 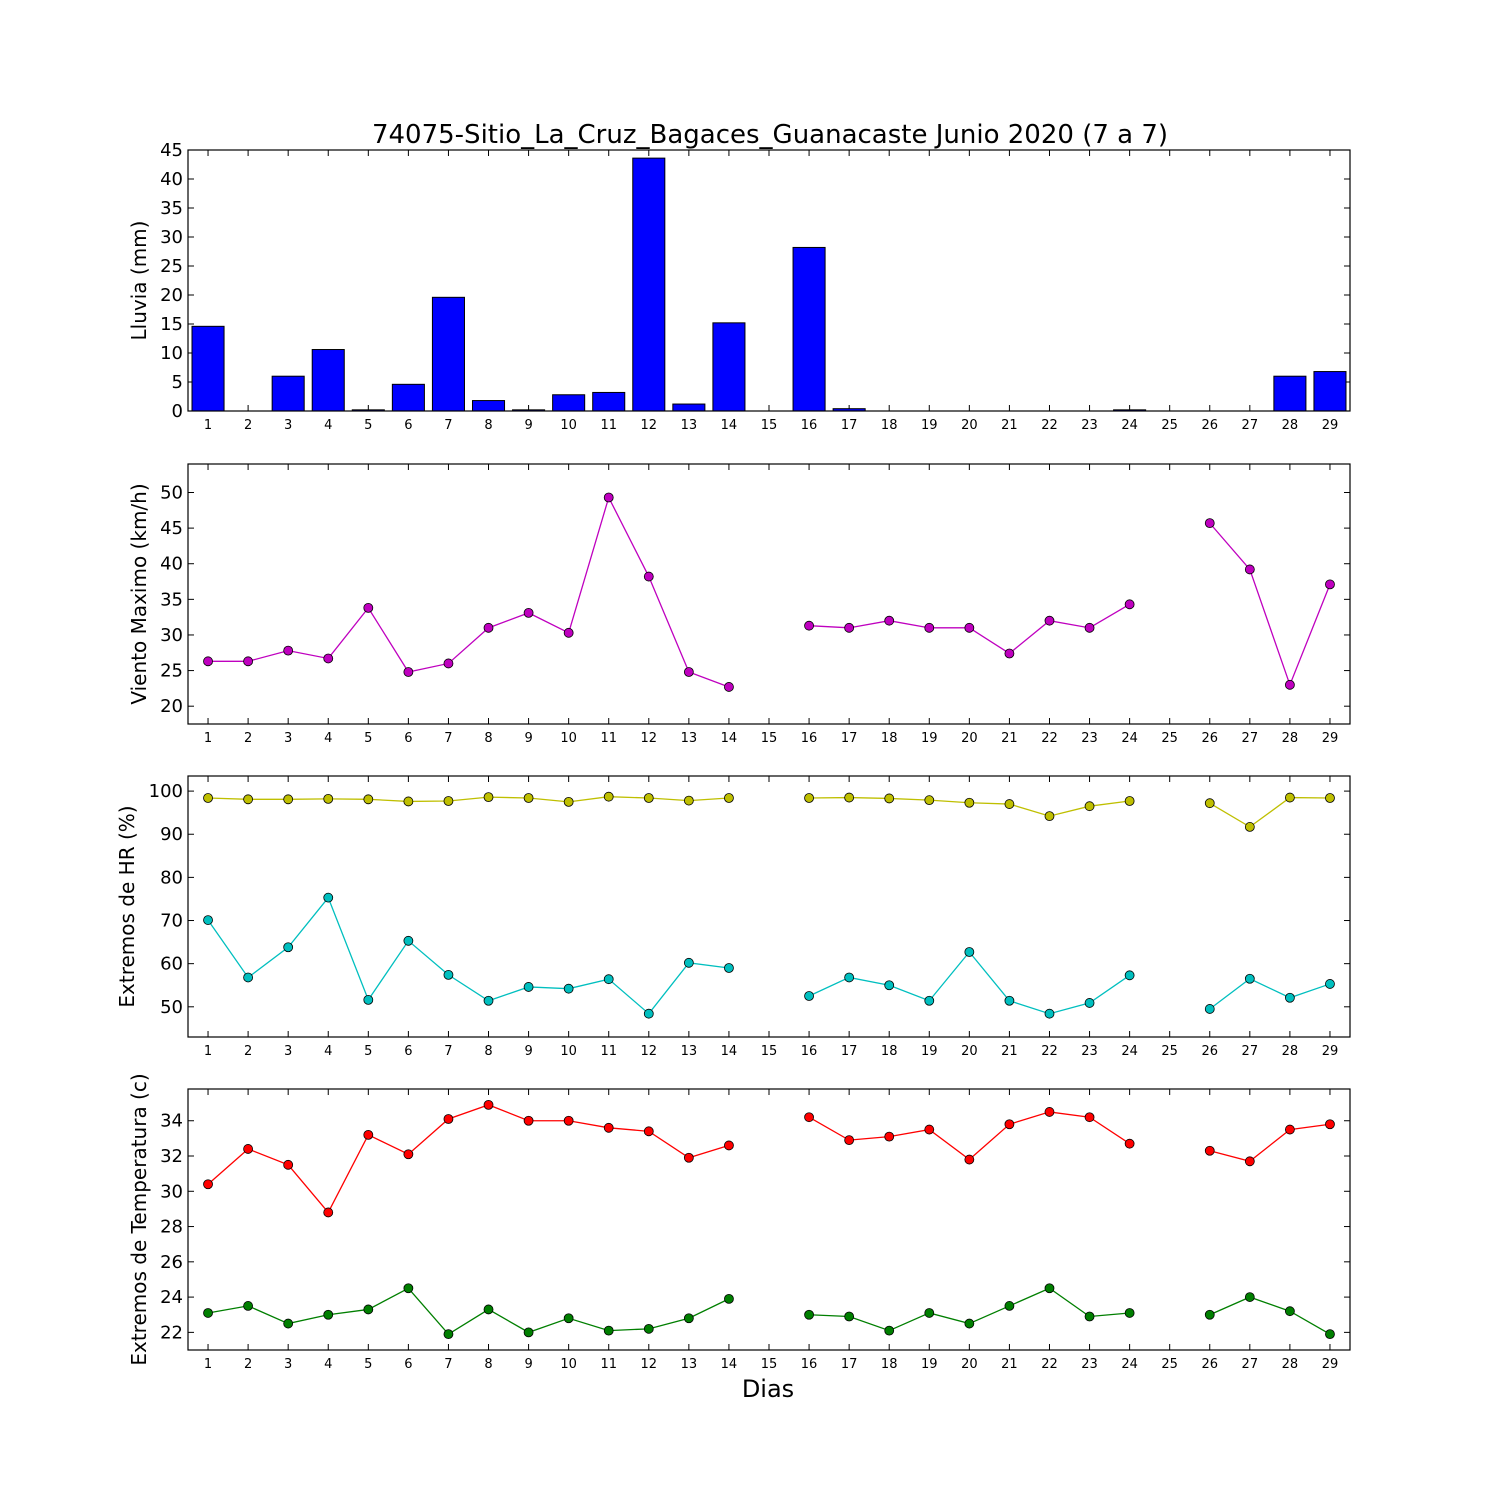 I want to click on panel-4-x-tick-label: 28, so click(x=1290, y=1364).